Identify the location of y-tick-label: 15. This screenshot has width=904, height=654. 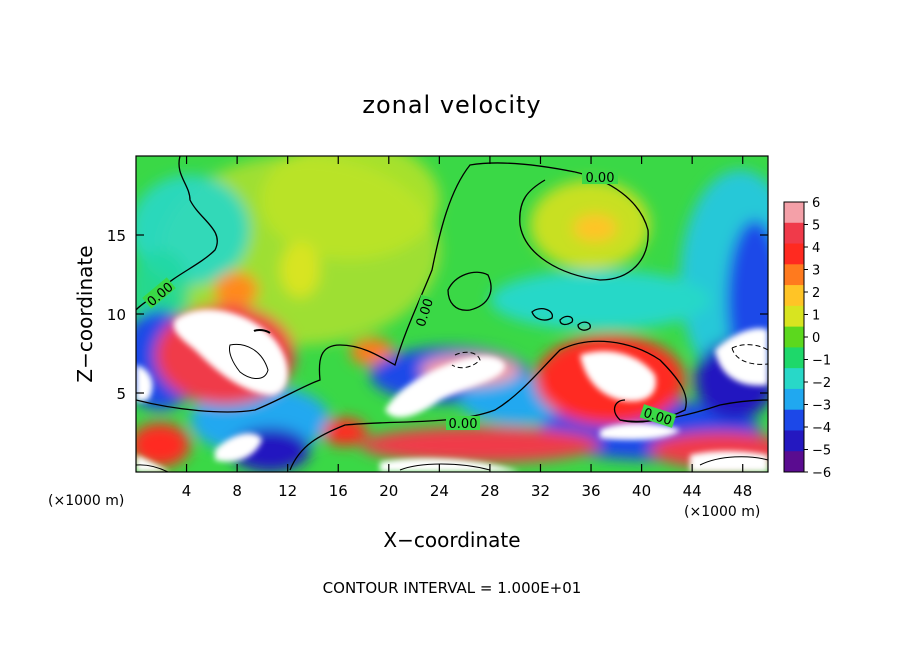
(116, 236).